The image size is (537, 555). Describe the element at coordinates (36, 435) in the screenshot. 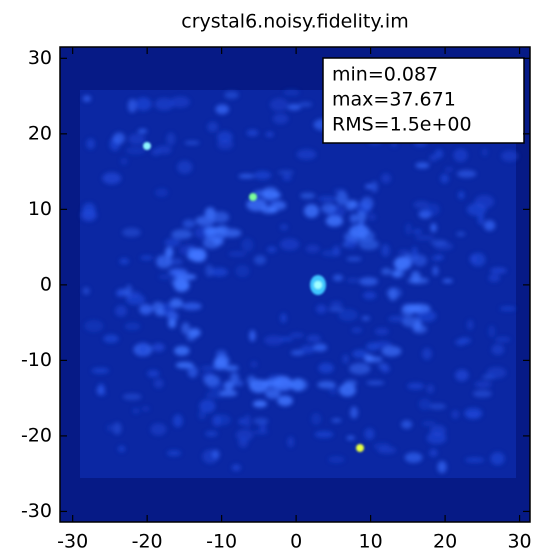

I see `y-tick-label: -20` at that location.